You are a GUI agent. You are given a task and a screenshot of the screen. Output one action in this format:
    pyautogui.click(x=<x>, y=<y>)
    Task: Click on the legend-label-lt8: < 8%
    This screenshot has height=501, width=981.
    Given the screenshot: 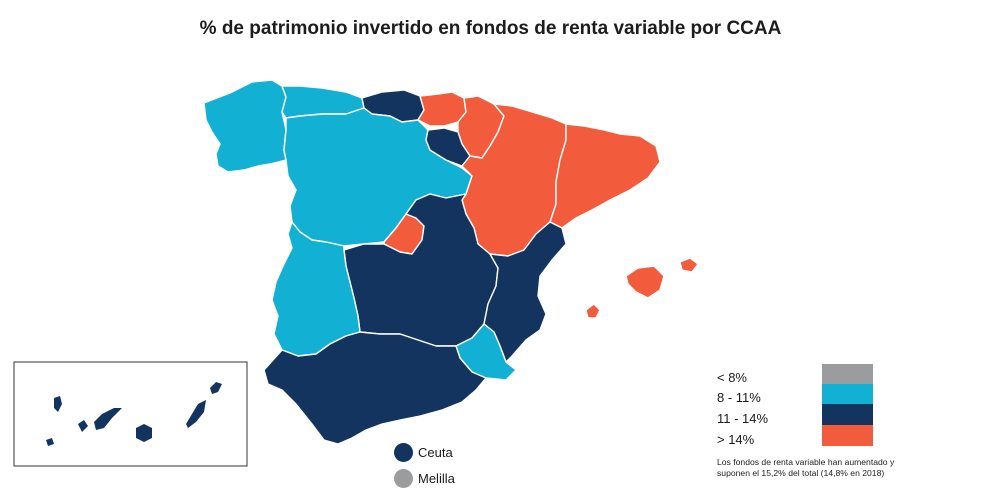 What is the action you would take?
    pyautogui.click(x=732, y=377)
    